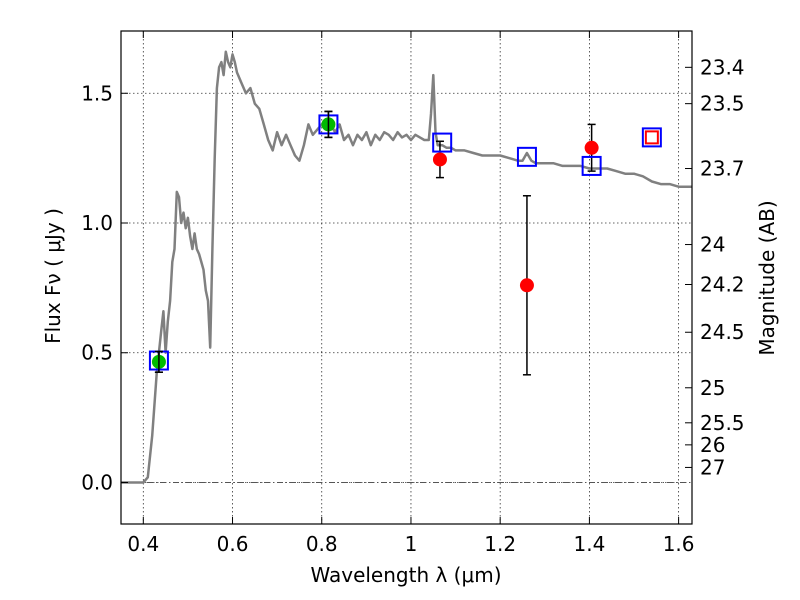 Image resolution: width=800 pixels, height=600 pixels. What do you see at coordinates (722, 332) in the screenshot?
I see `y2-tick-label-5: 24.5` at bounding box center [722, 332].